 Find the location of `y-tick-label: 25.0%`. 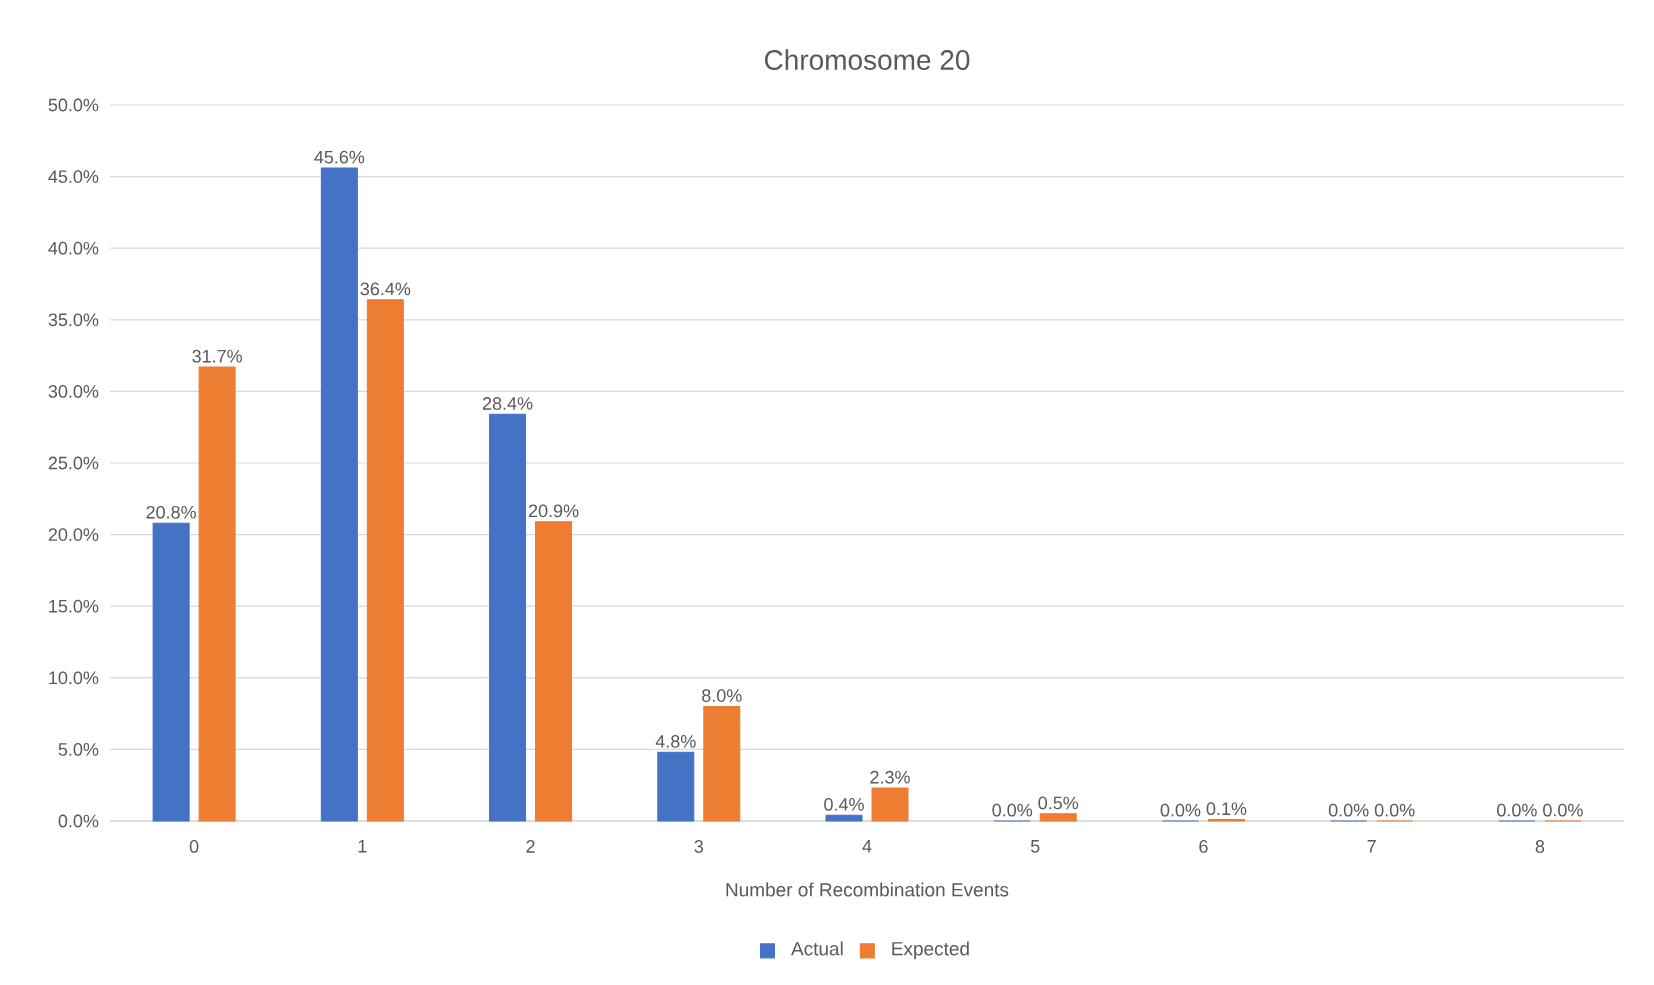

y-tick-label: 25.0% is located at coordinates (73, 463).